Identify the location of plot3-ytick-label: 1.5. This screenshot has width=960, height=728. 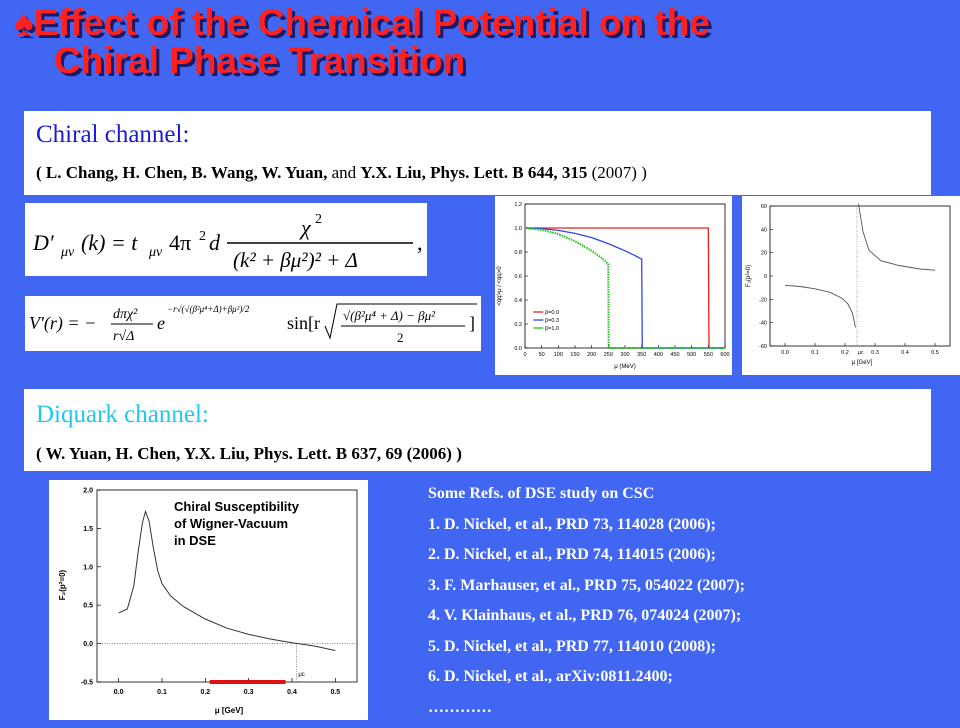
(88, 529).